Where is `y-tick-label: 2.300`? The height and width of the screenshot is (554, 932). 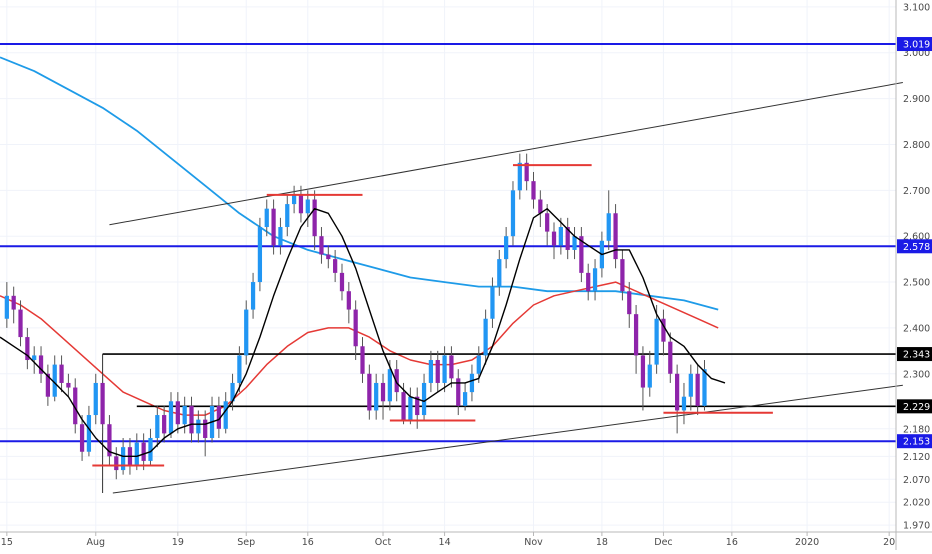
y-tick-label: 2.300 is located at coordinates (916, 374).